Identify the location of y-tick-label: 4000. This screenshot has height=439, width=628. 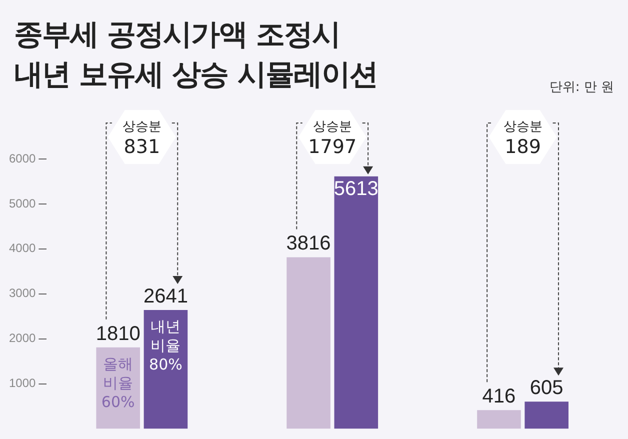
(22, 248).